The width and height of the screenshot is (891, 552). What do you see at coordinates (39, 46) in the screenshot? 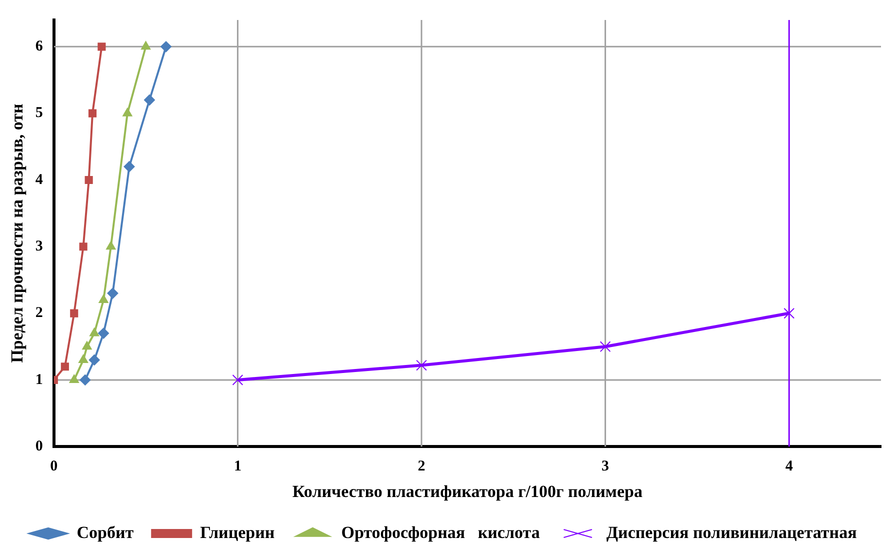
I see `y-tick-label: 6` at bounding box center [39, 46].